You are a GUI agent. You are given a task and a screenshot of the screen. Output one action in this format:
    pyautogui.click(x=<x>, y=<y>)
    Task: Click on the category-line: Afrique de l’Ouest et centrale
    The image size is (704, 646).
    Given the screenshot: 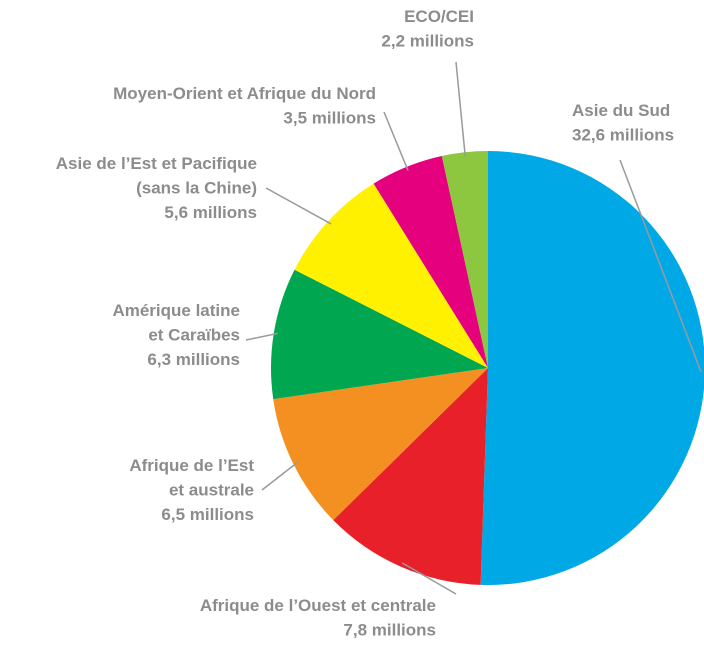 What is the action you would take?
    pyautogui.click(x=318, y=605)
    